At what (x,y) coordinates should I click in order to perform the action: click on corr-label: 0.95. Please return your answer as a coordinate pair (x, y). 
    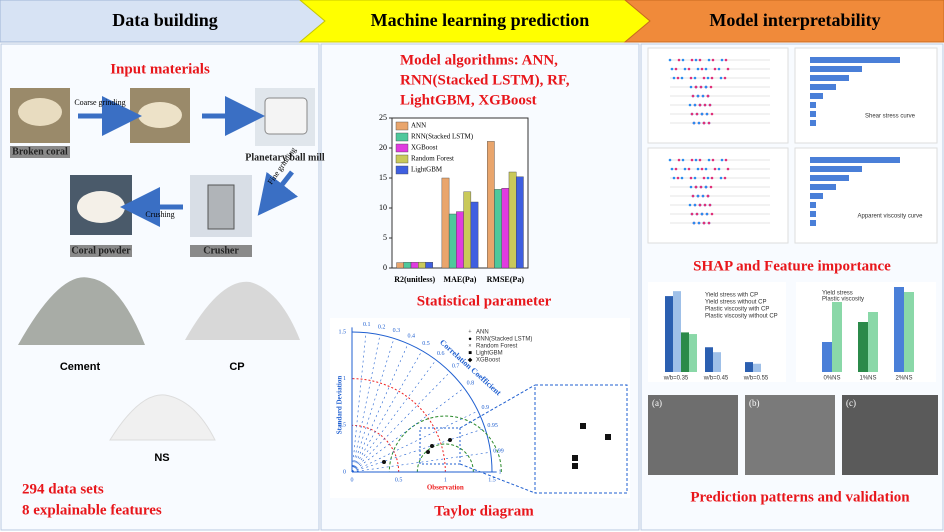
    Looking at the image, I should click on (492, 426).